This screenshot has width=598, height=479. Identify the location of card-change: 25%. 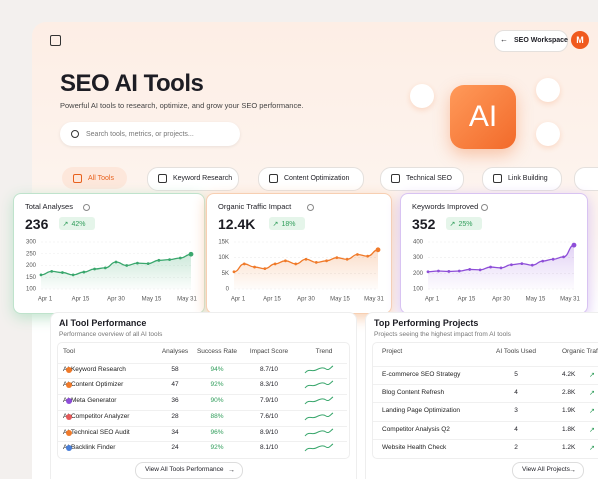
(465, 224).